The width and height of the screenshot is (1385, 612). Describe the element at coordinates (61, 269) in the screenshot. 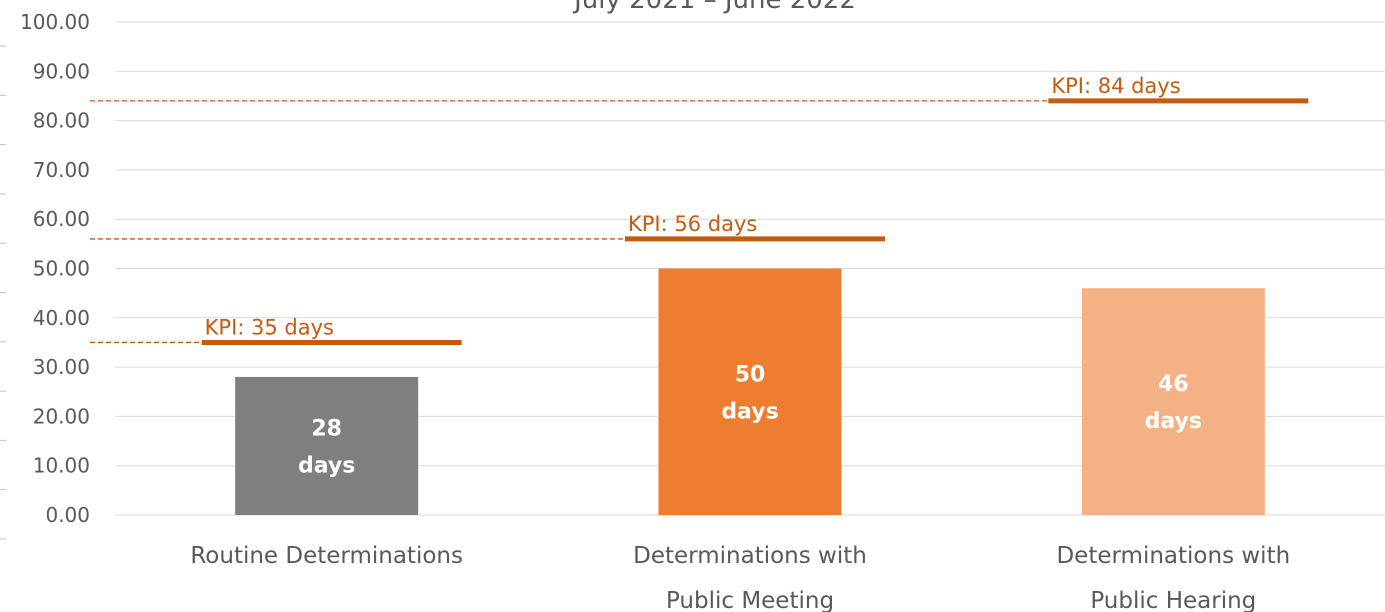

I see `y-tick-label: 50.00` at that location.